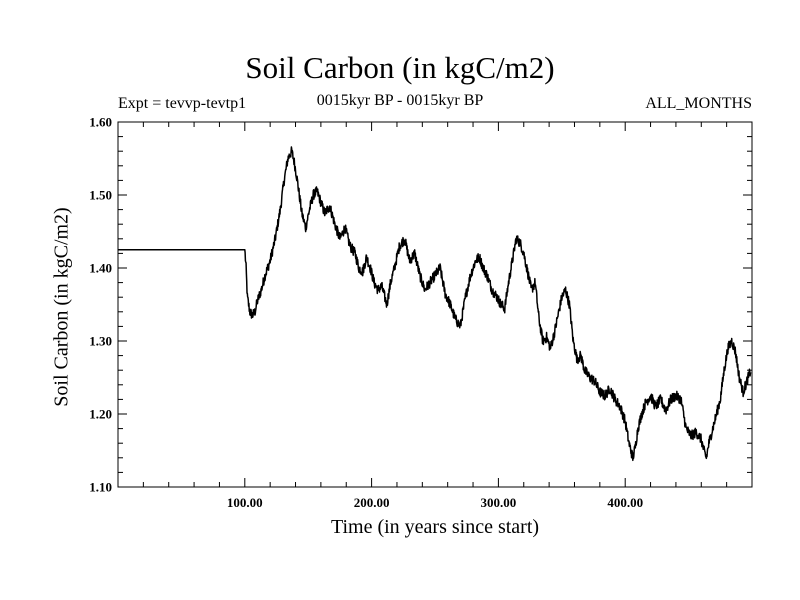 Image resolution: width=800 pixels, height=600 pixels. Describe the element at coordinates (400, 100) in the screenshot. I see `period-label: 0015kyr BP - 0015kyr BP` at that location.